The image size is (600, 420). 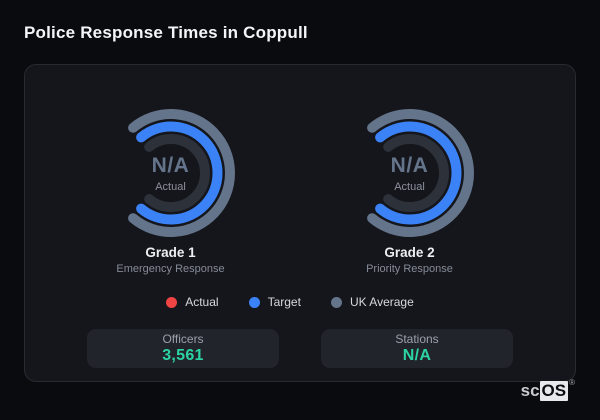 I want to click on scos-logo-badge: OS, so click(x=554, y=391).